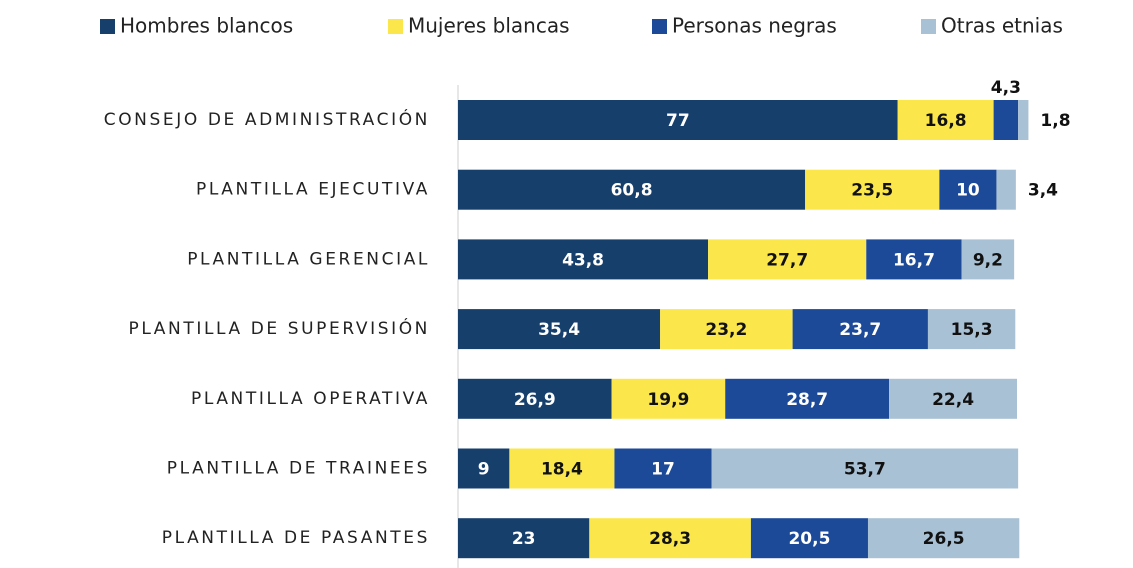  Describe the element at coordinates (754, 26) in the screenshot. I see `legend-label: Personas negras` at that location.